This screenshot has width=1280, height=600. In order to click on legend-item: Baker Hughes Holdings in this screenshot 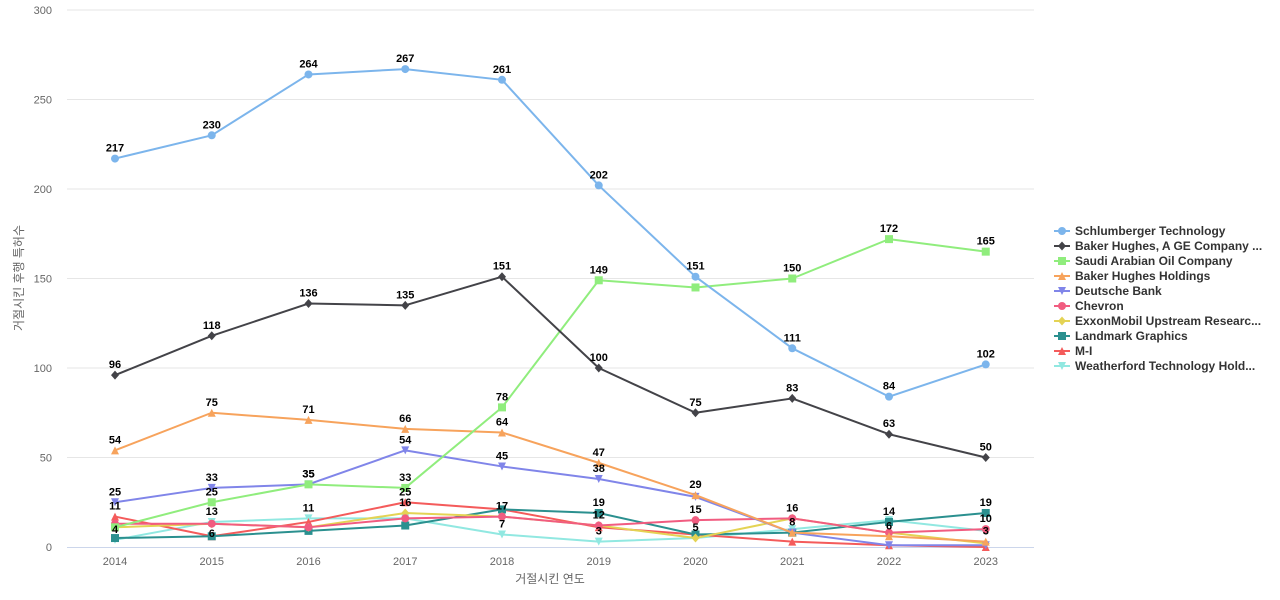, I will do `click(1132, 276)`.